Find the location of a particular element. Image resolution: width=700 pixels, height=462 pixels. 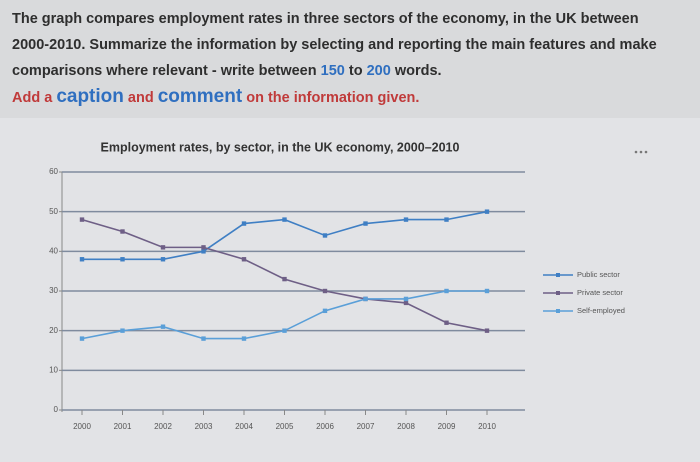

x-tick-label: 2009 is located at coordinates (447, 426).